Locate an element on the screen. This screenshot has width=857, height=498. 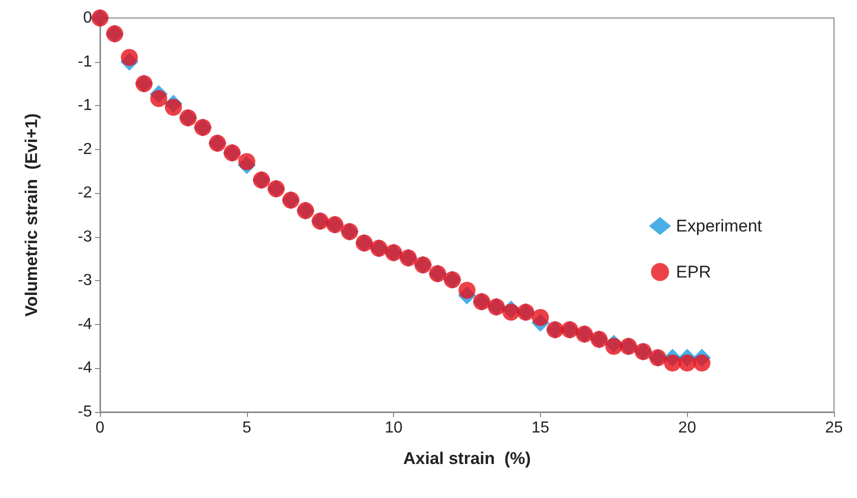
legend-label: EPR is located at coordinates (693, 272).